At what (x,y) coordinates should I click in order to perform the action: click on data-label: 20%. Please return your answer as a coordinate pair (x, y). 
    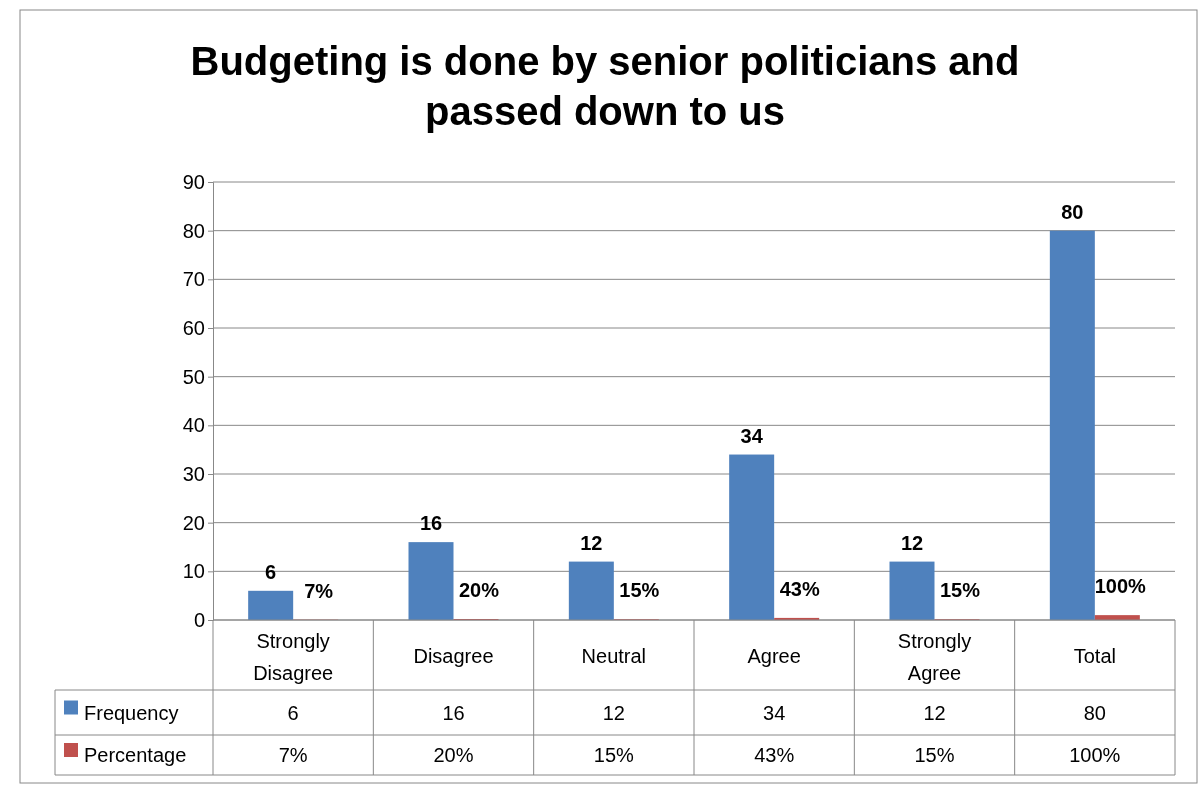
    Looking at the image, I should click on (453, 755).